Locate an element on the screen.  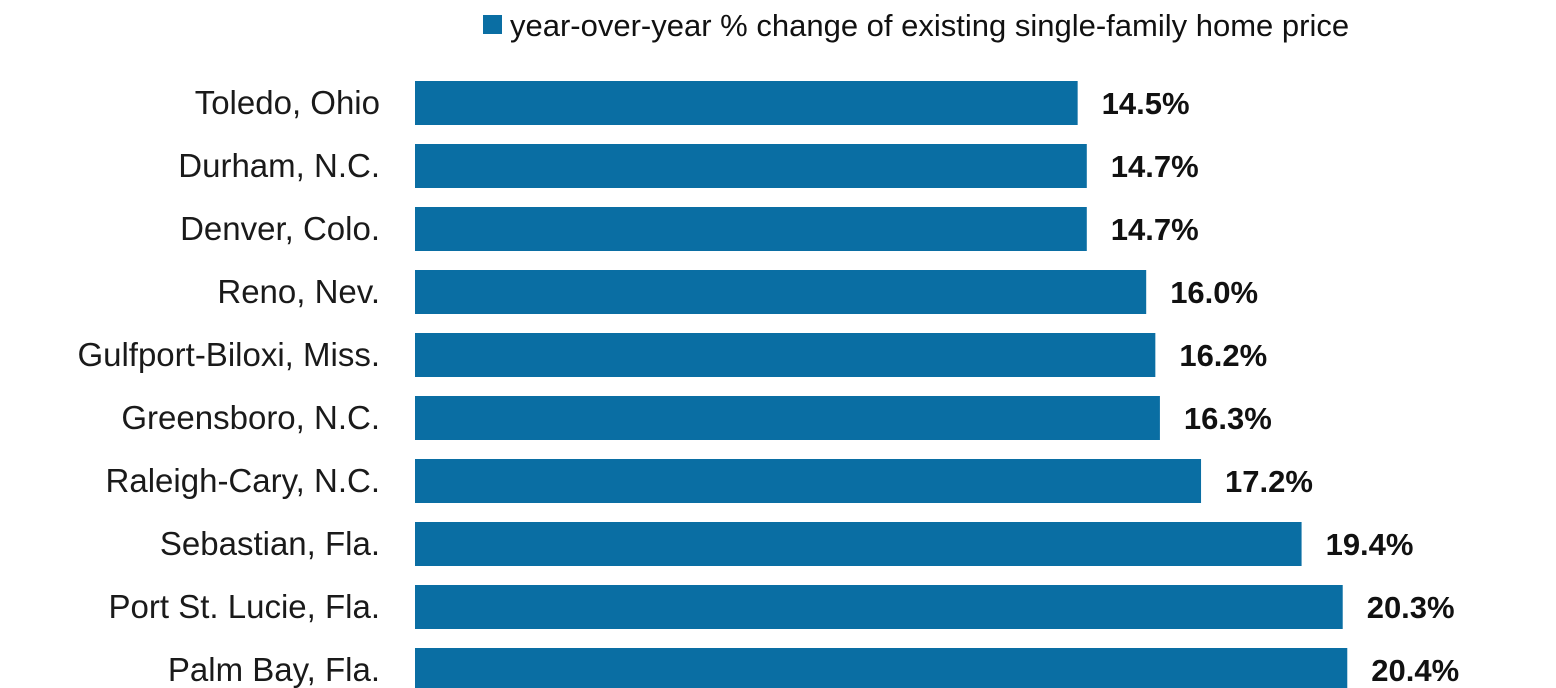
category-label: Toledo, Ohio is located at coordinates (287, 102).